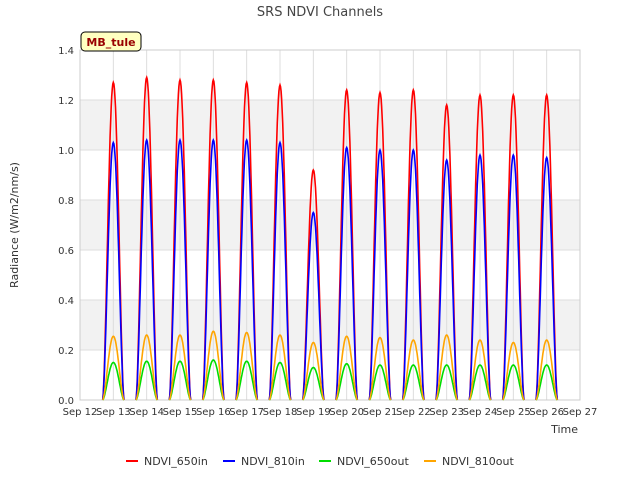 The image size is (640, 480). I want to click on y-tick-label: 1.4, so click(66, 51).